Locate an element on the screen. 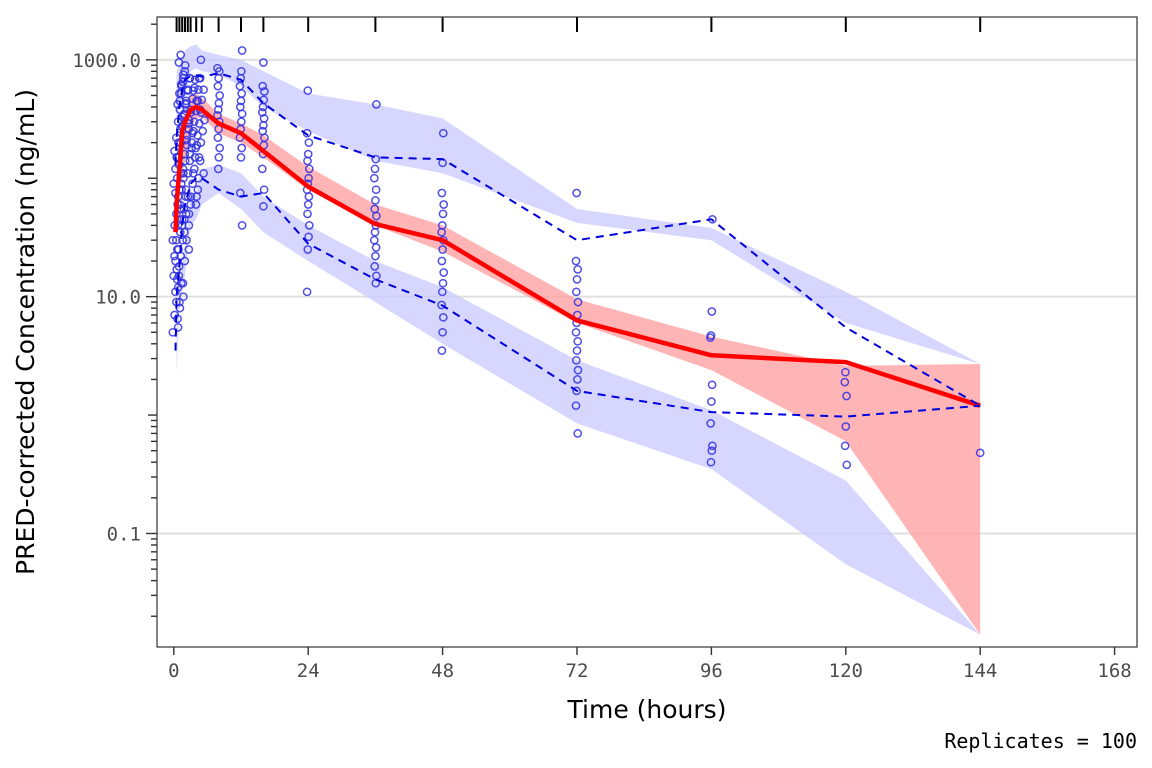  x-tick-label-2: 48 is located at coordinates (442, 671).